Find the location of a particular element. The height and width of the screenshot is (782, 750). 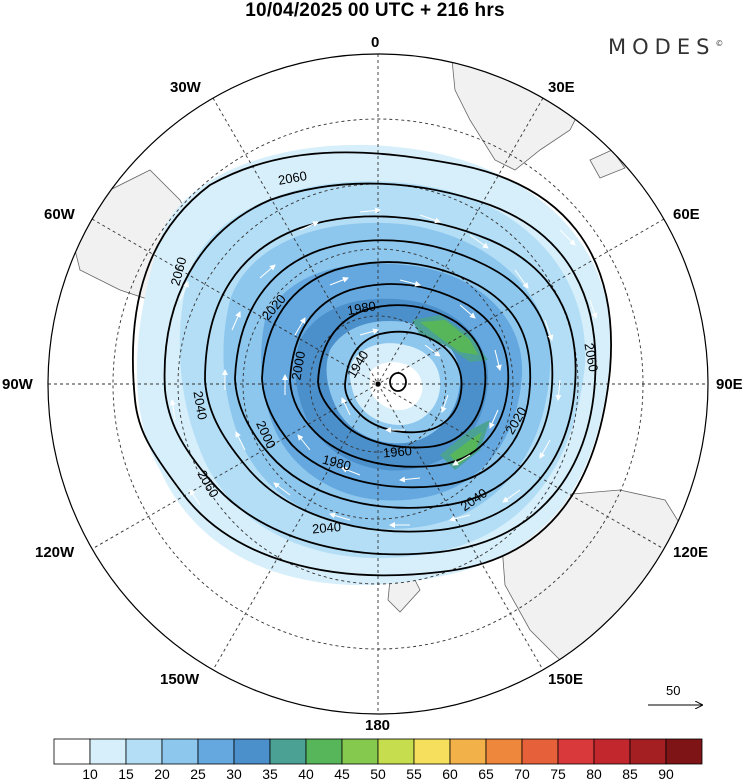

colorbar is located at coordinates (378, 751).